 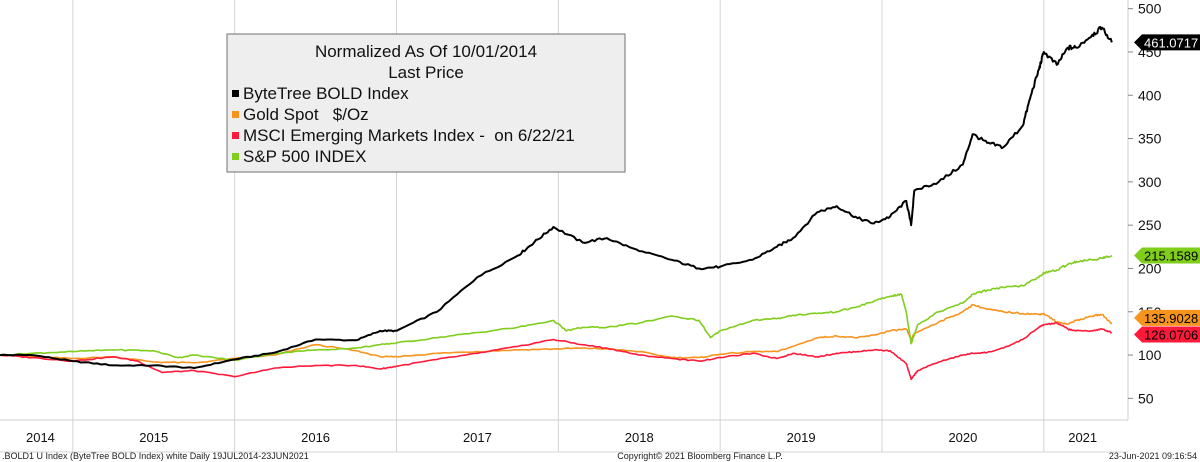 I want to click on series-line-msci, so click(x=556, y=351).